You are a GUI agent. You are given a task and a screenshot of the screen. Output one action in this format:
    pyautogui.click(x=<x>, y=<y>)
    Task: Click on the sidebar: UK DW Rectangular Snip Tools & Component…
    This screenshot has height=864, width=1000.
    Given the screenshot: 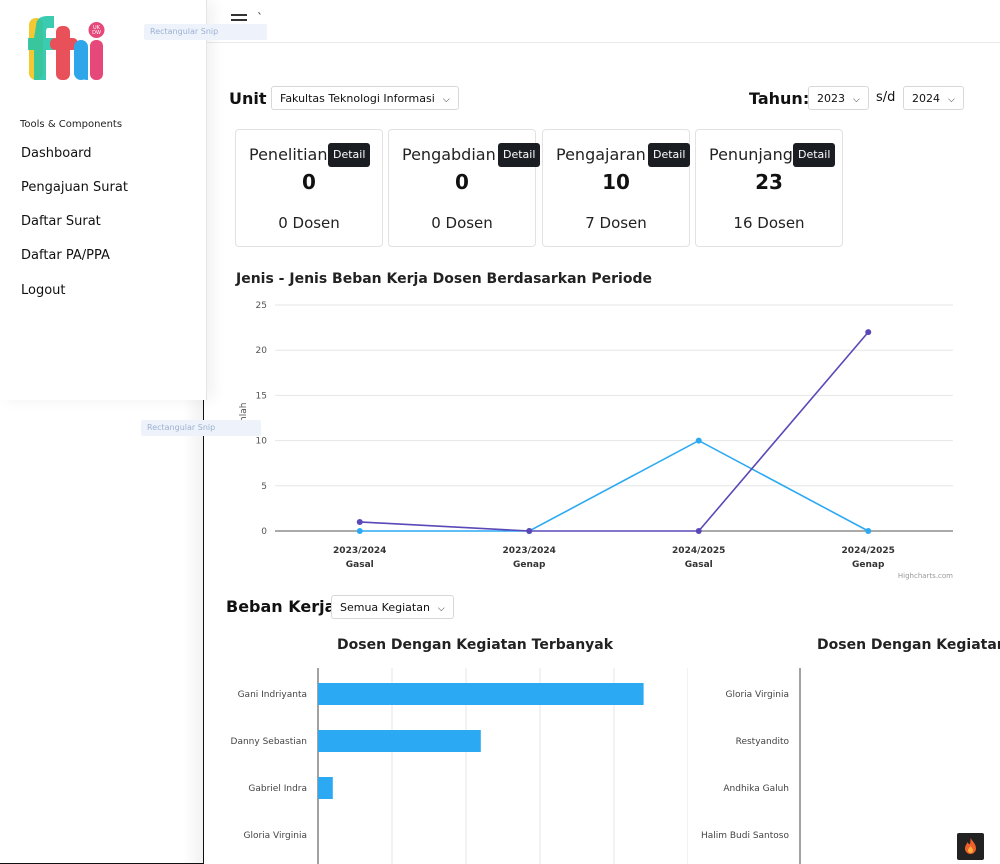 What is the action you would take?
    pyautogui.click(x=133, y=200)
    